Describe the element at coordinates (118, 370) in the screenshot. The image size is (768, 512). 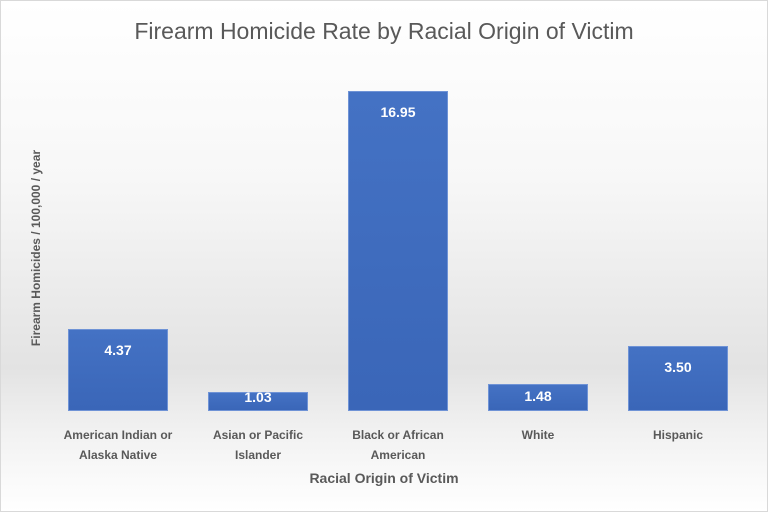
I see `bar-american-indian: 4.37` at that location.